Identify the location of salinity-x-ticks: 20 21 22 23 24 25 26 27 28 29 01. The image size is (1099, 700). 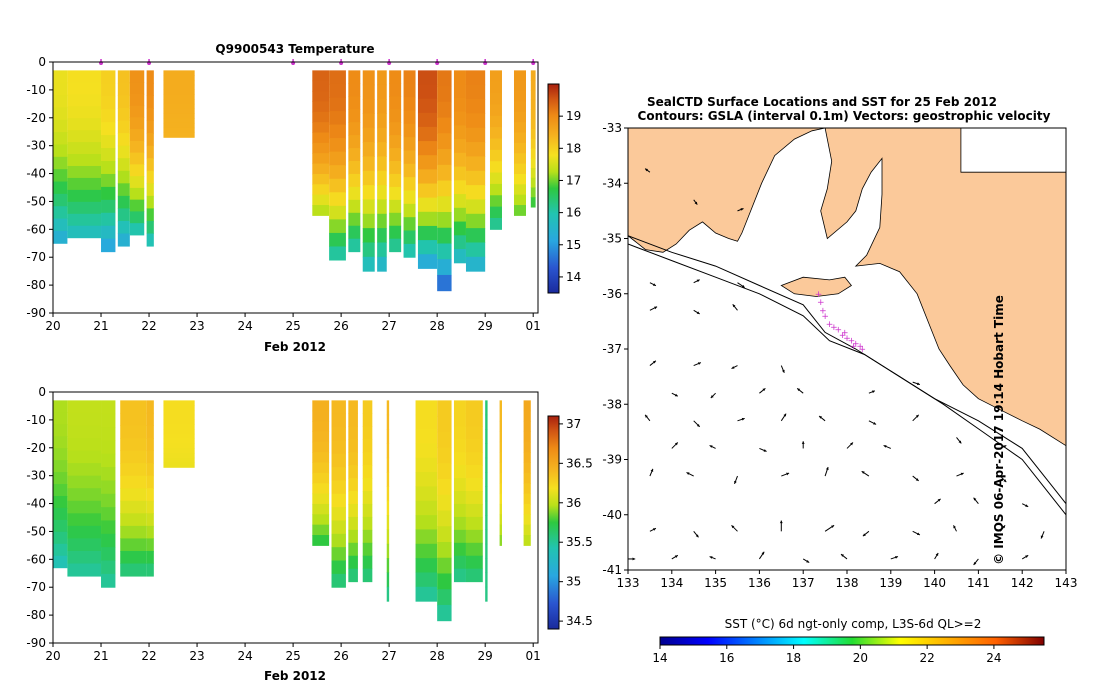
(293, 653).